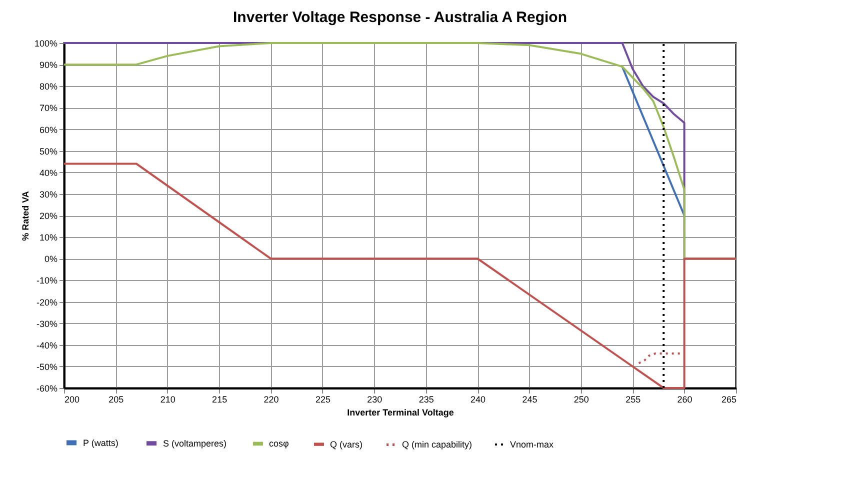 Image resolution: width=863 pixels, height=487 pixels. What do you see at coordinates (346, 444) in the screenshot?
I see `legend-label: Q (vars)` at bounding box center [346, 444].